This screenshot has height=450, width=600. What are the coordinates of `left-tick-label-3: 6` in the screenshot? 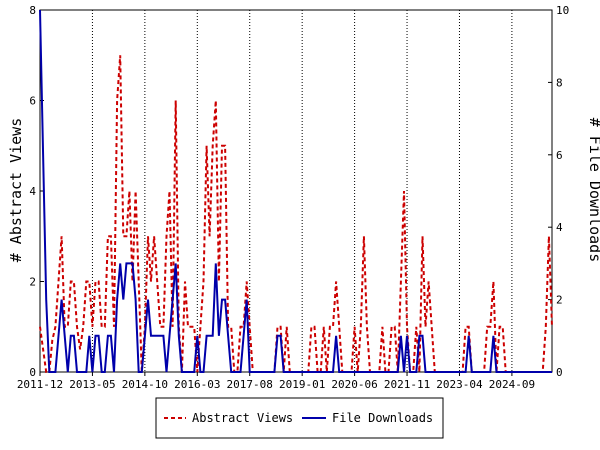 It's located at (32, 101).